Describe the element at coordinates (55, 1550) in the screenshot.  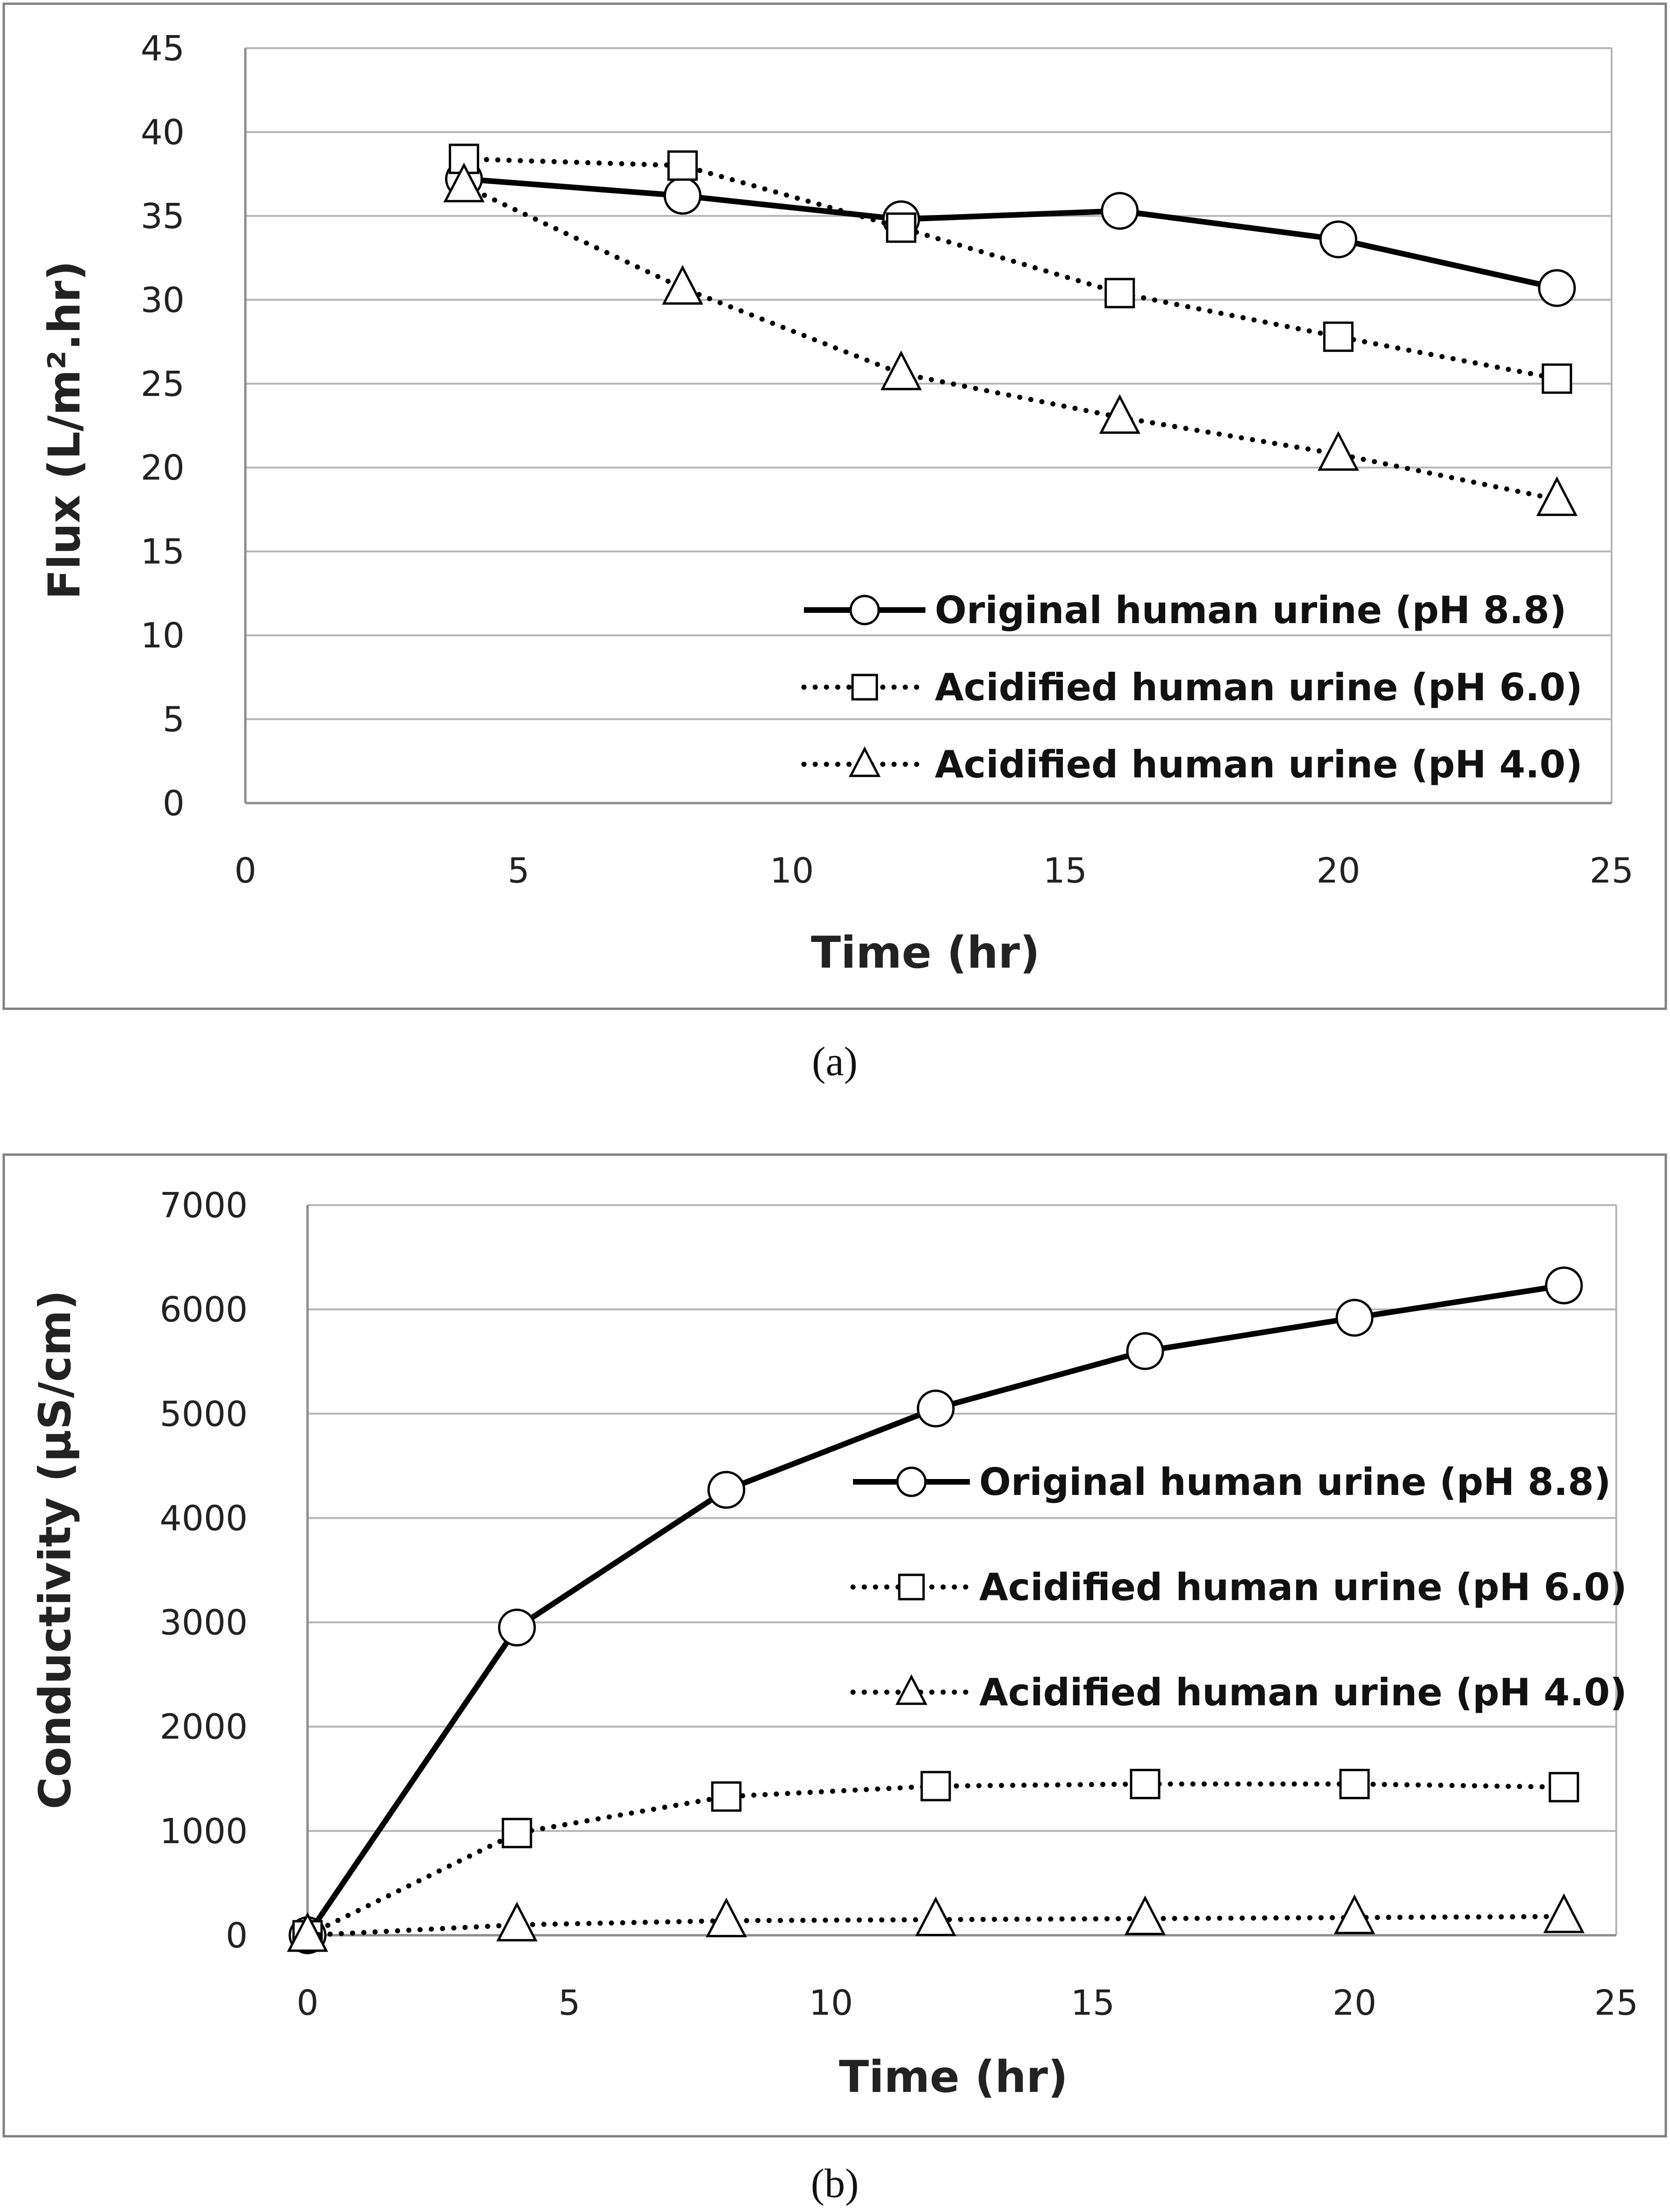
I see `y-axis-label: Conductivity (µS/cm)` at that location.